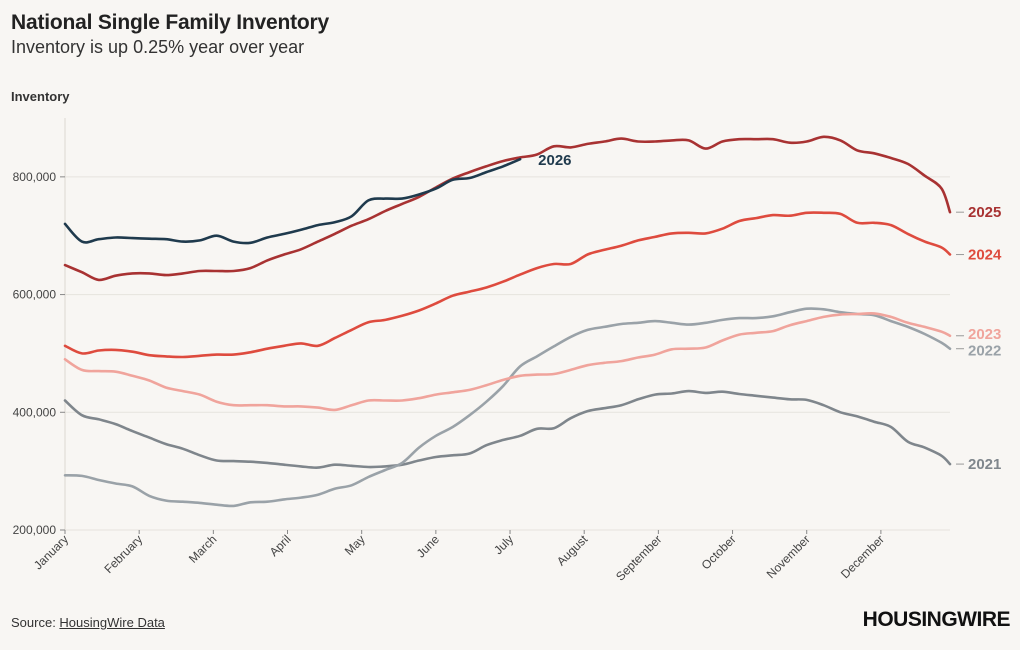 Image resolution: width=1020 pixels, height=650 pixels. I want to click on y-axis: 200,000 400,000 600,000 800,000, so click(39, 327).